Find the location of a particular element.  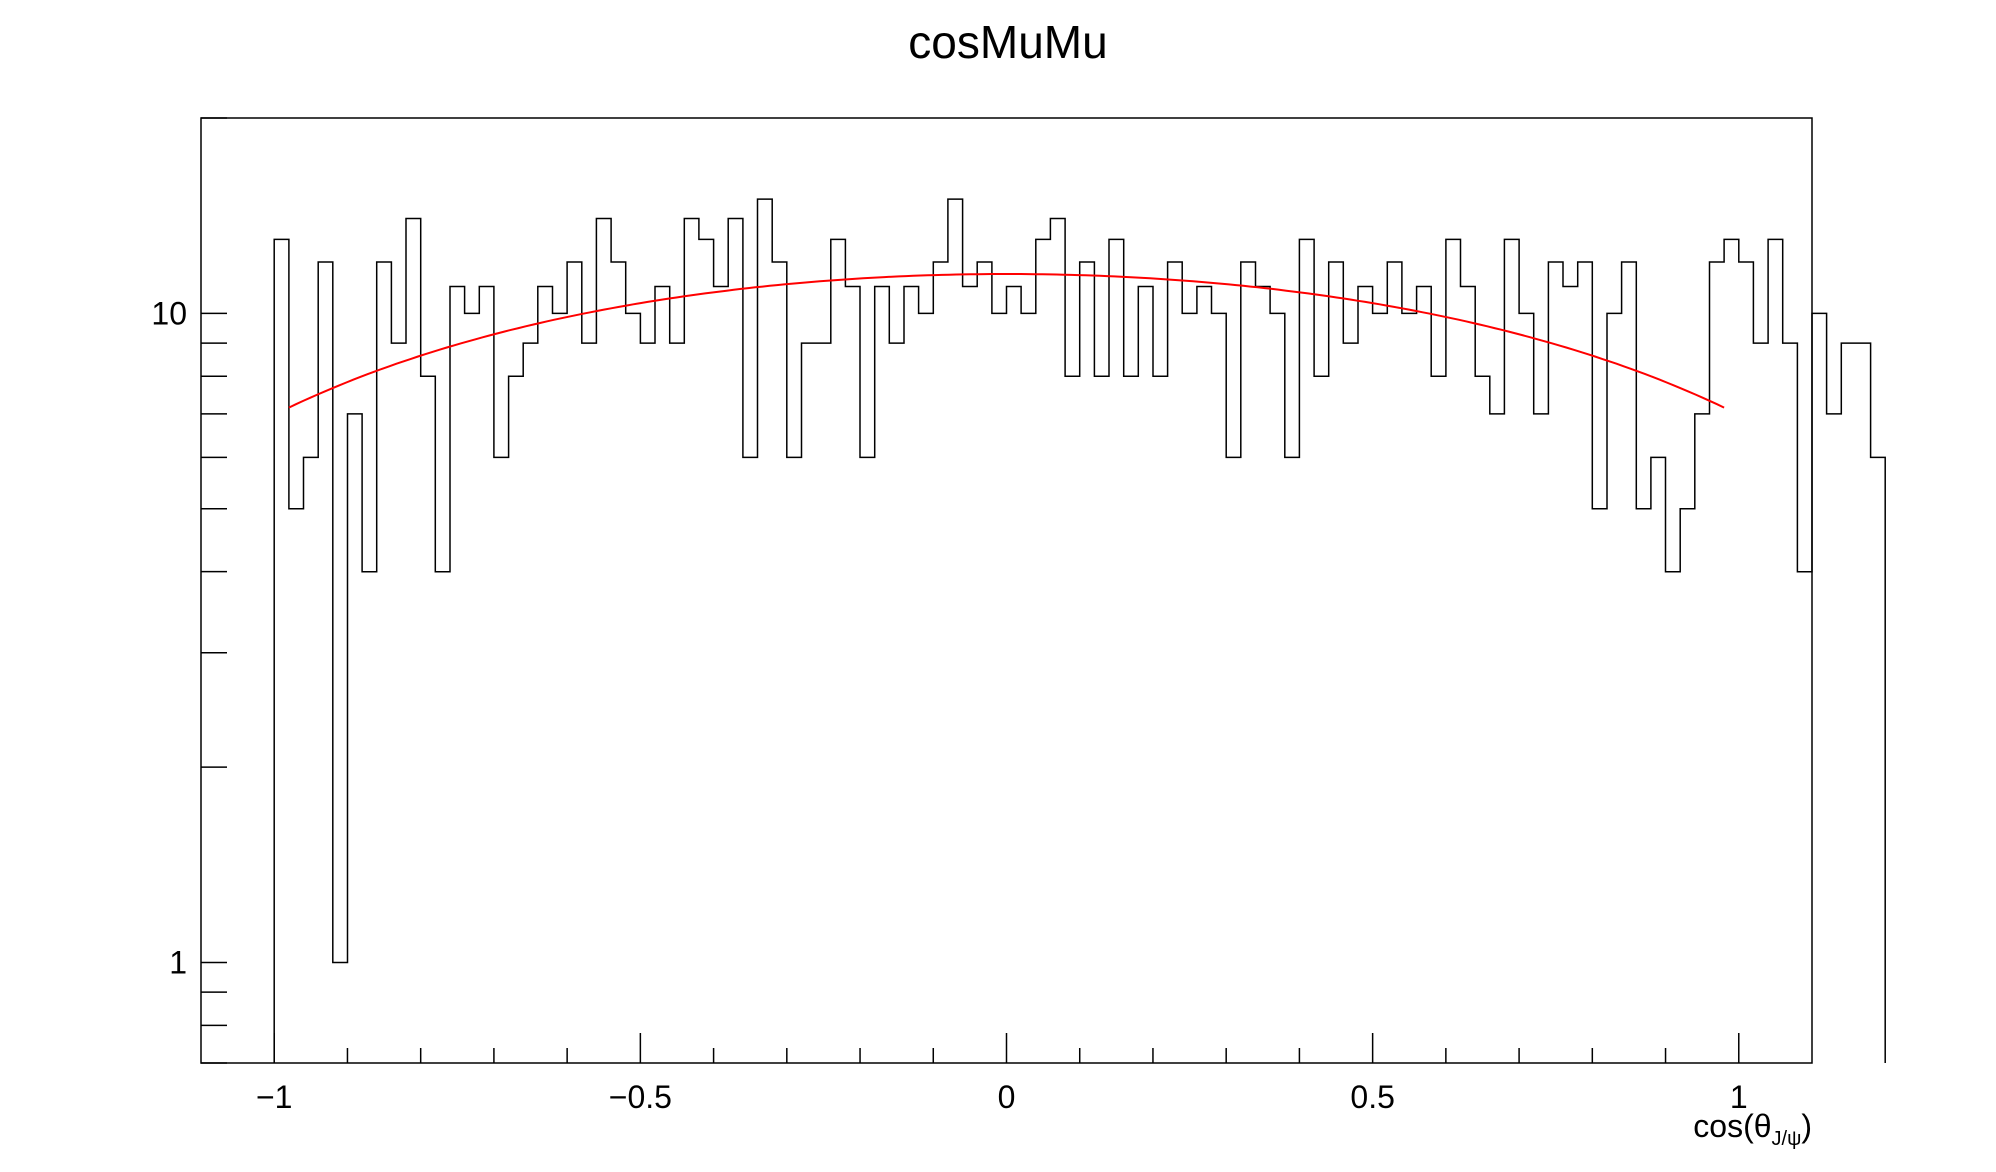

fit-curve is located at coordinates (1006, 341).